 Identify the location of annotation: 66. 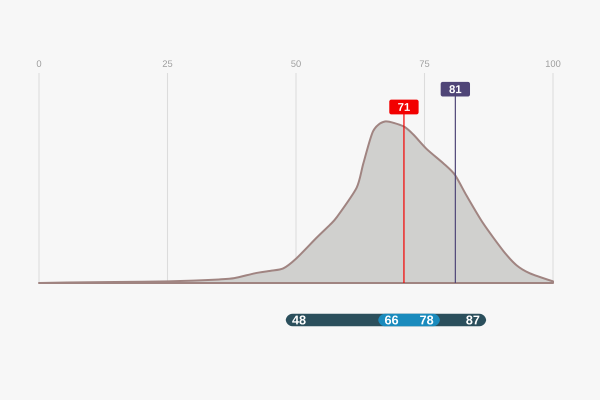
(391, 320).